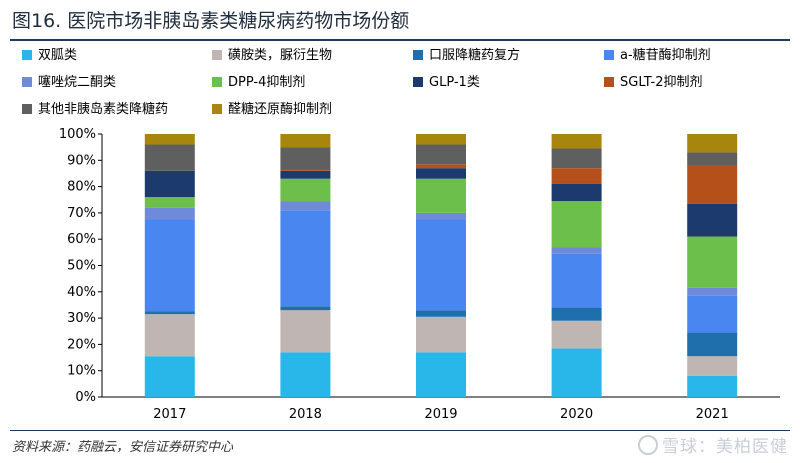 The image size is (800, 463). What do you see at coordinates (211, 21) in the screenshot?
I see `figure-title: 图16. 医院市场非胰岛素类糖尿病药物市场份额` at bounding box center [211, 21].